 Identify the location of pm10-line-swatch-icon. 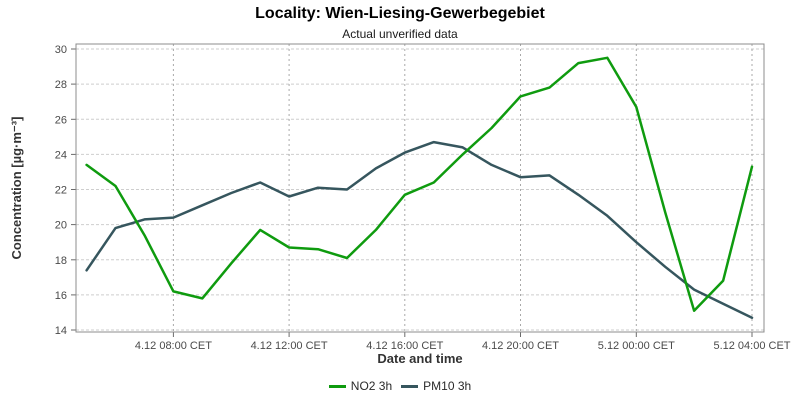
(410, 386).